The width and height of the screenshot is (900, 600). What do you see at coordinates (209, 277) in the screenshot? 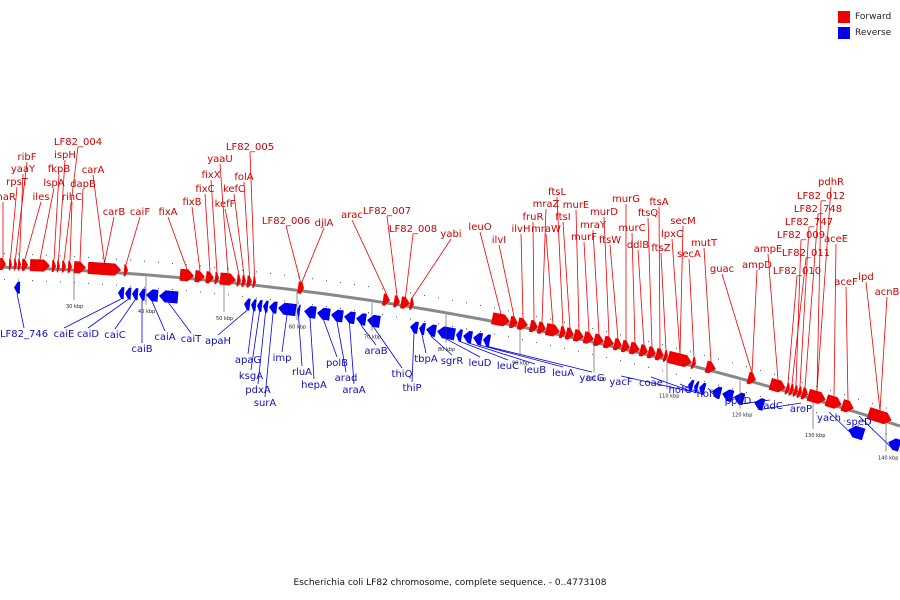
I see `gene-fixc` at bounding box center [209, 277].